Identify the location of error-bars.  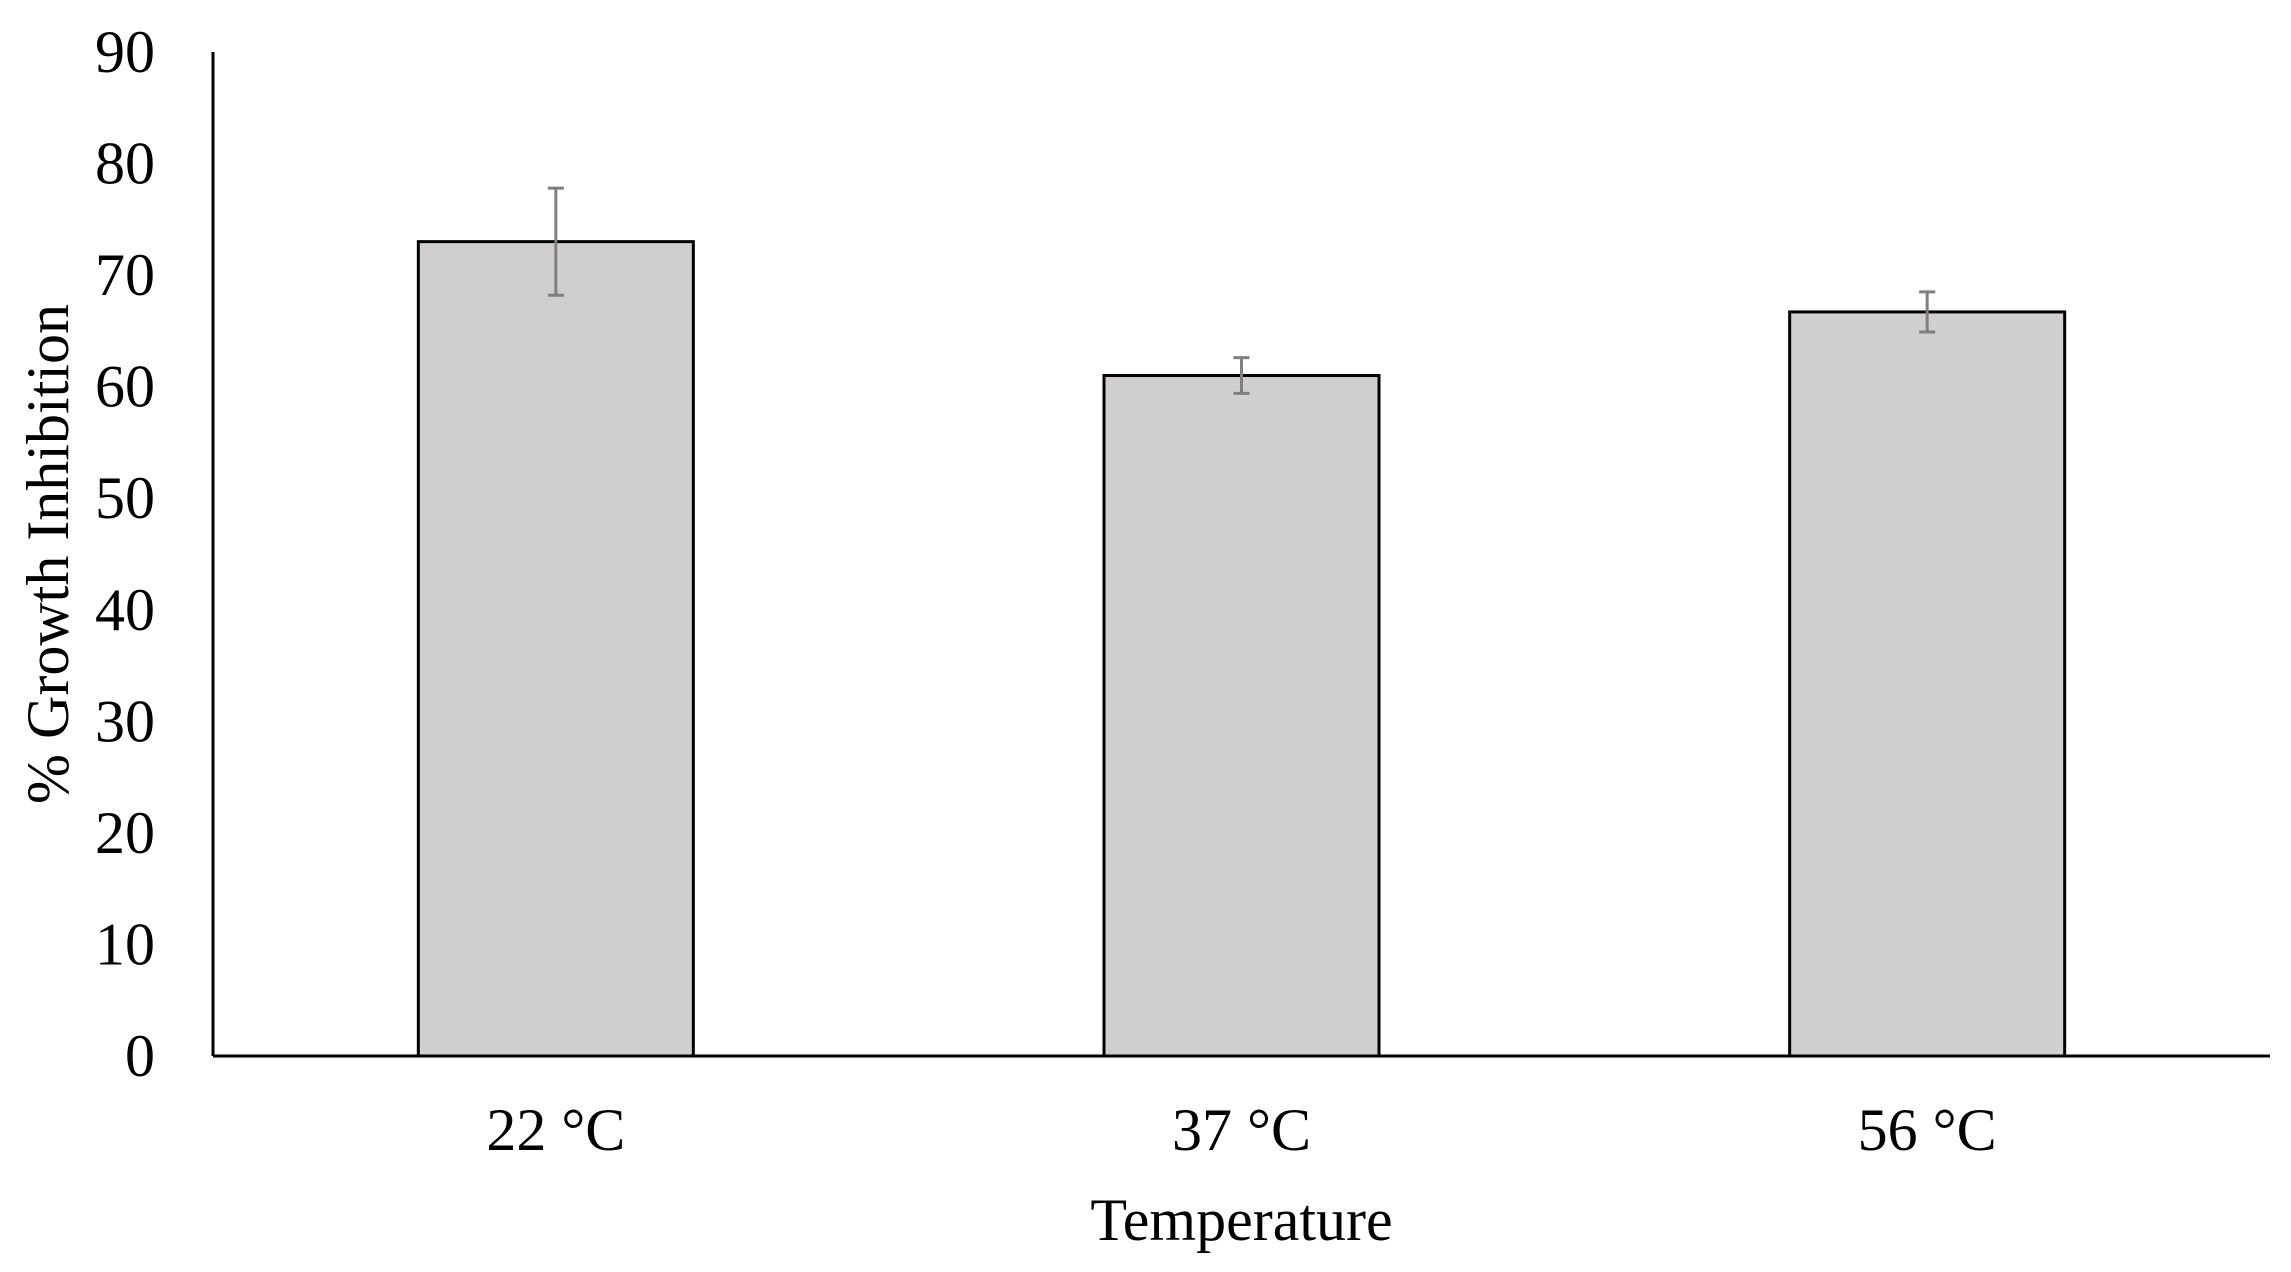
(1241, 290).